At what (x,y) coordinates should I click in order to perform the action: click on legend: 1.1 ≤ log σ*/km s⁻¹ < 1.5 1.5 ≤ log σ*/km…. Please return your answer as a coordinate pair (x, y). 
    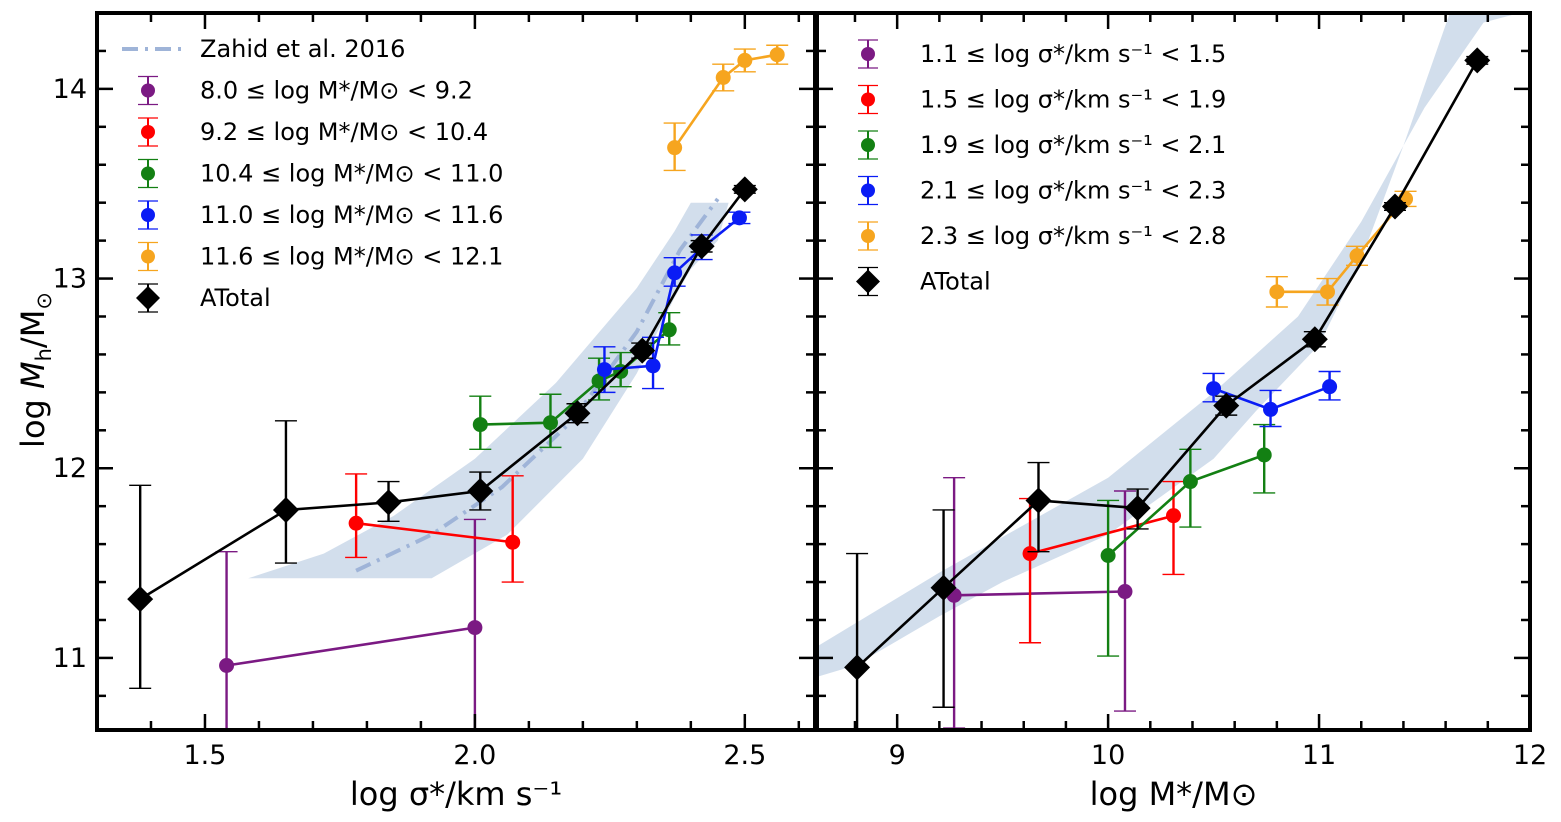
    Looking at the image, I should click on (1041, 168).